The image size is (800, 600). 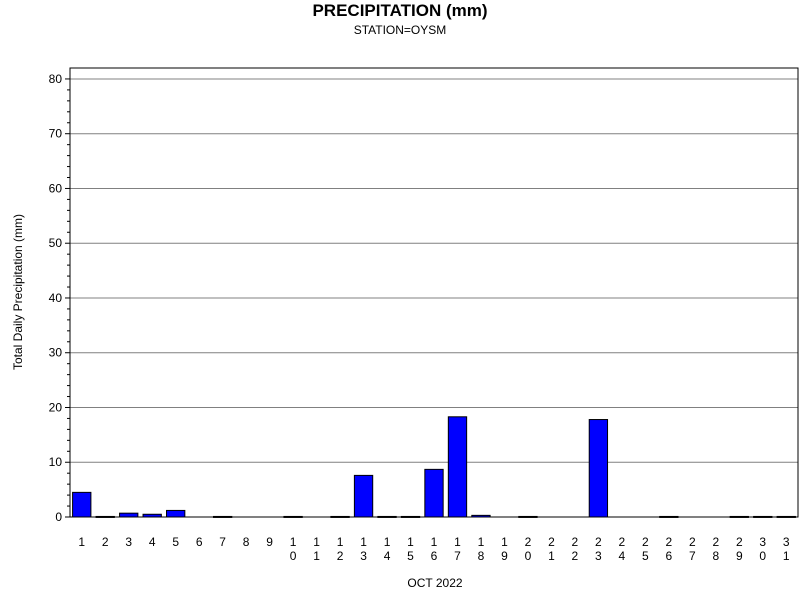 What do you see at coordinates (56, 79) in the screenshot?
I see `y-tick-label: 80` at bounding box center [56, 79].